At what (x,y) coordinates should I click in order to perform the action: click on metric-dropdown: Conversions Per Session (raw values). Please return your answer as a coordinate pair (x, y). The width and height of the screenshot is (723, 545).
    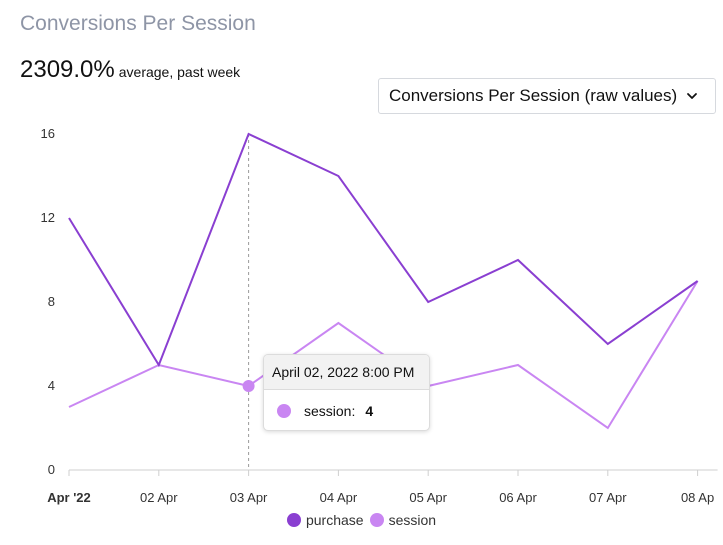
    Looking at the image, I should click on (547, 96).